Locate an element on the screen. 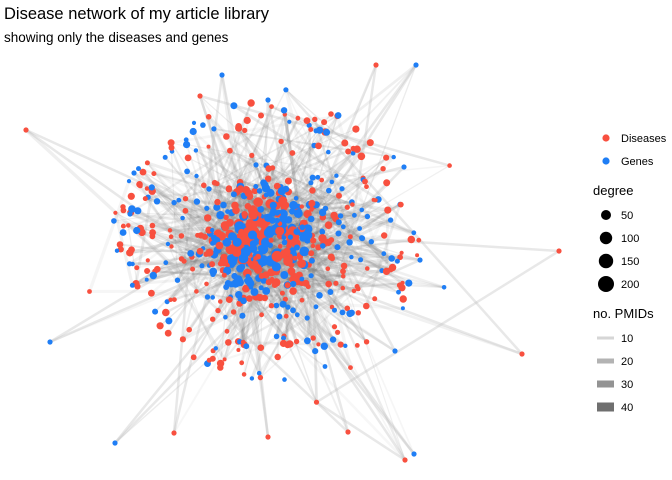 The image size is (672, 480). legend-genes-label: Genes is located at coordinates (637, 162).